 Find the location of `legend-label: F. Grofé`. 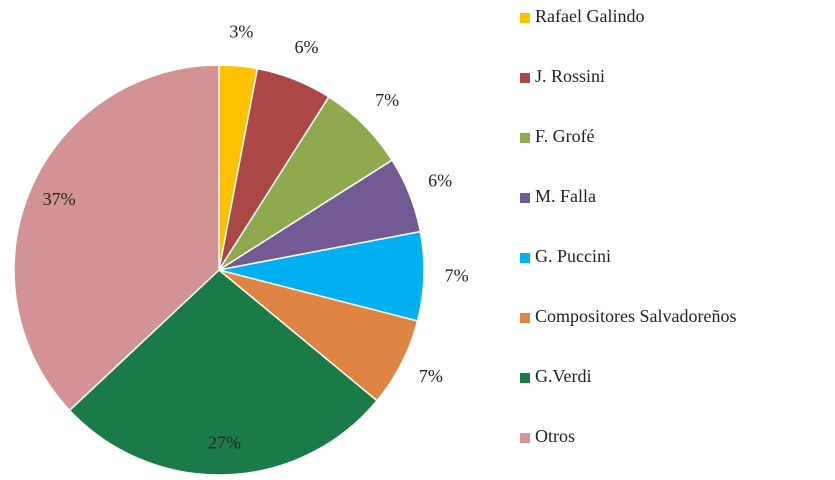

legend-label: F. Grofé is located at coordinates (565, 136).